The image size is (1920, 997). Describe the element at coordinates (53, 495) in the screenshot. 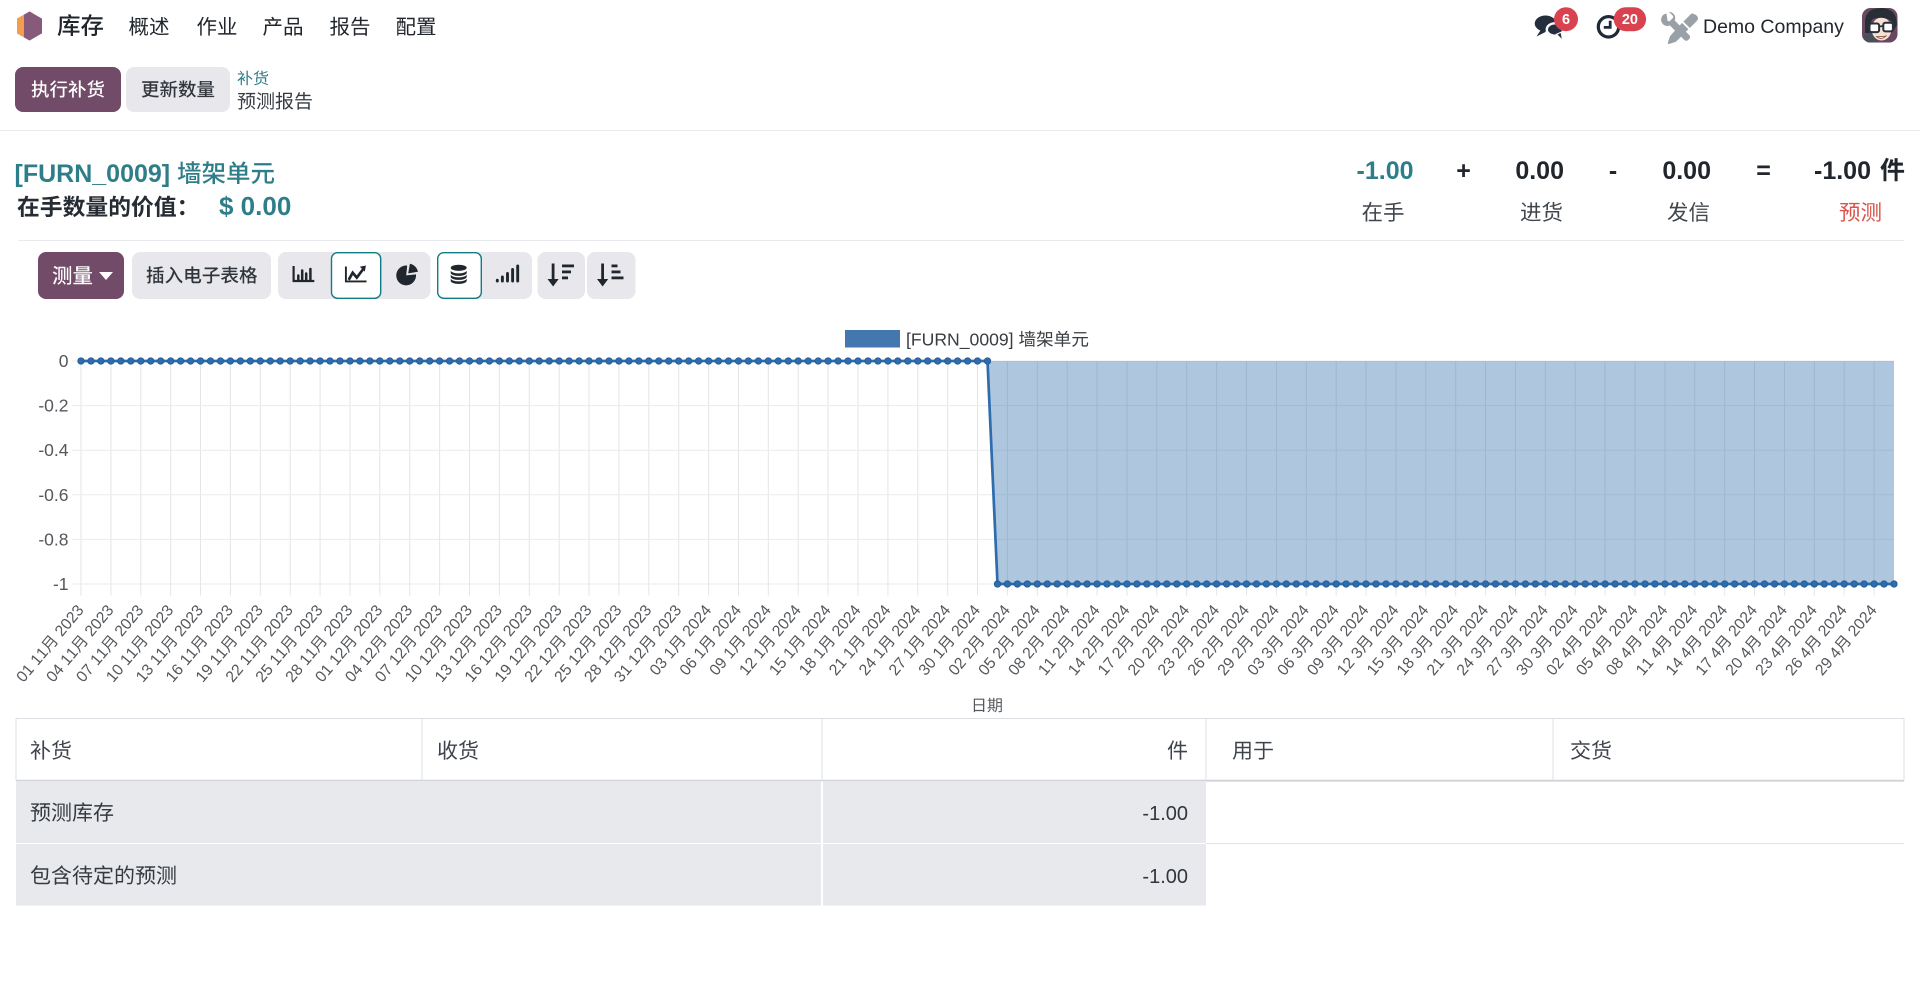

I see `svg-text: -0.6` at that location.